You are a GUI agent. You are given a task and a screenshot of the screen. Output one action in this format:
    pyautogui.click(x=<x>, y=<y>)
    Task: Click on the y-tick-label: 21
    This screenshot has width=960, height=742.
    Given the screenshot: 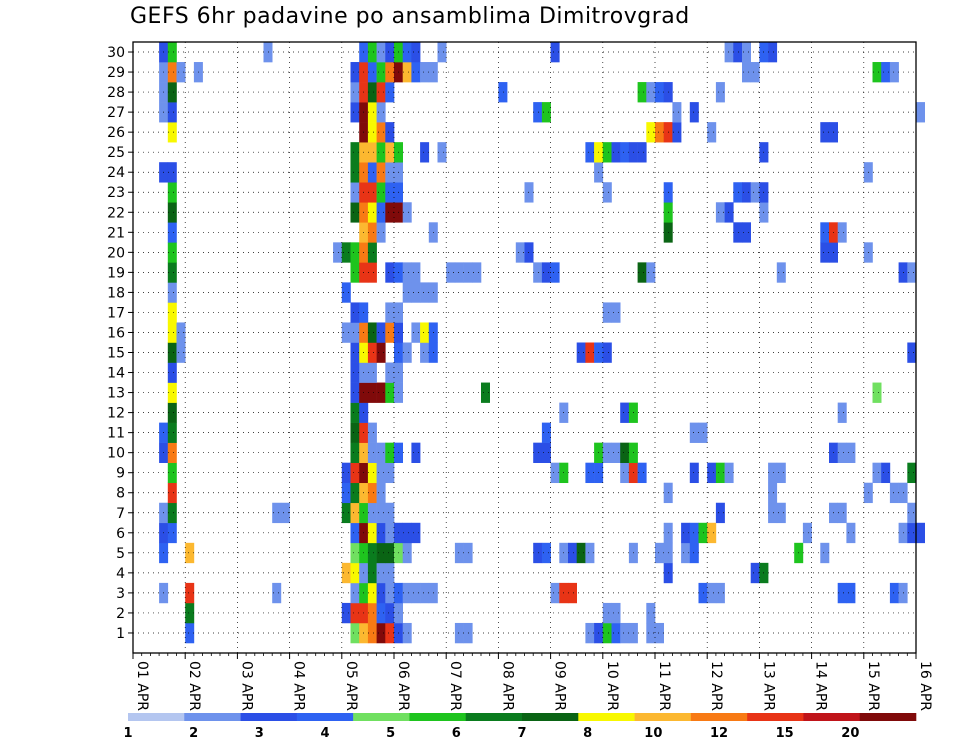 What is the action you would take?
    pyautogui.click(x=116, y=233)
    